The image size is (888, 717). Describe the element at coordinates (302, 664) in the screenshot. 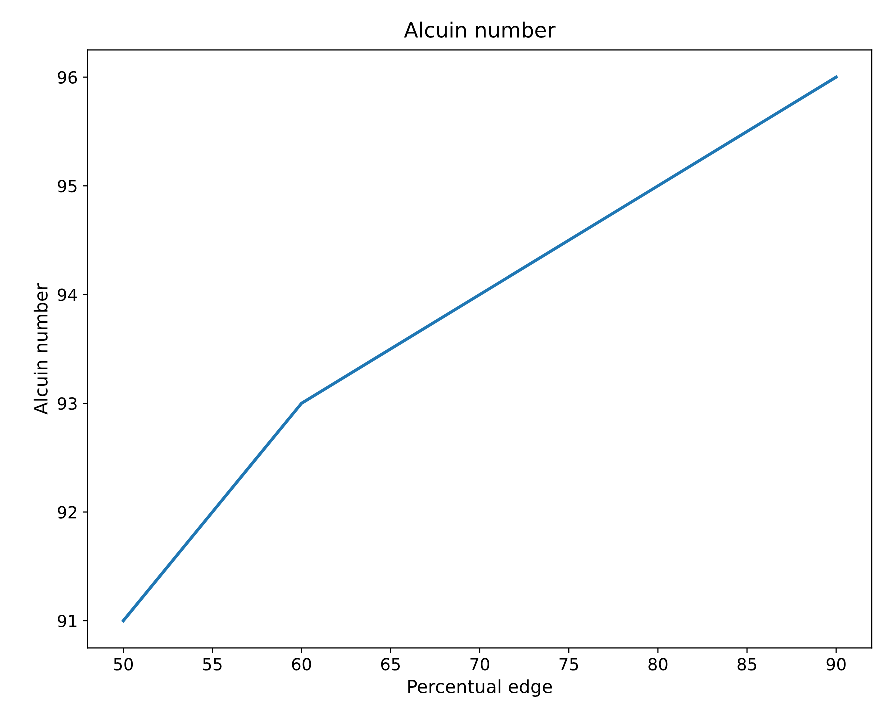

I see `x-tick-label: 60` at that location.